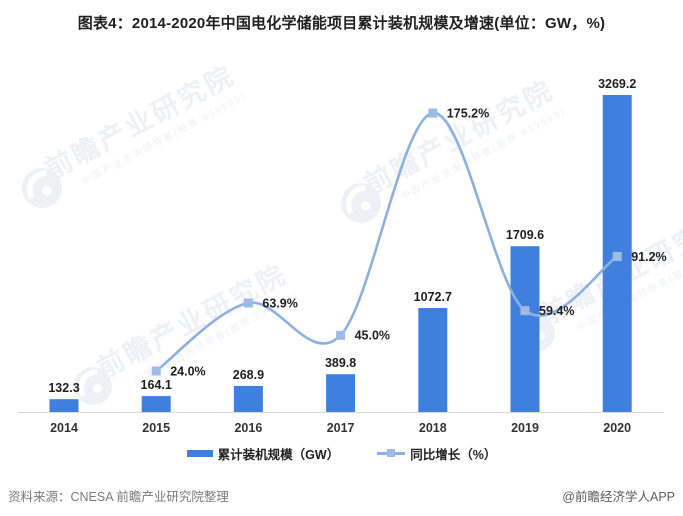  Describe the element at coordinates (187, 372) in the screenshot. I see `line-value-label-2015: 24.0%` at that location.